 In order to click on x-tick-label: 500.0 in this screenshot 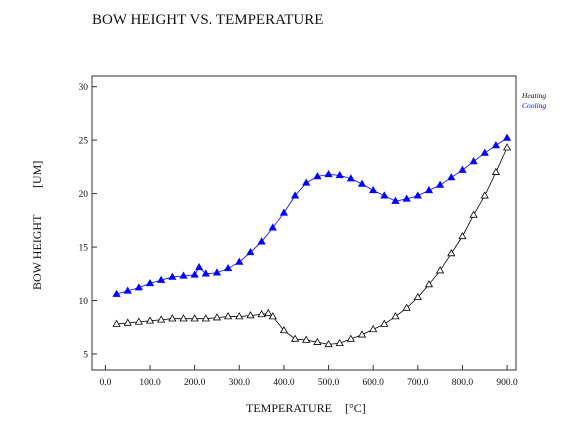, I will do `click(329, 383)`.